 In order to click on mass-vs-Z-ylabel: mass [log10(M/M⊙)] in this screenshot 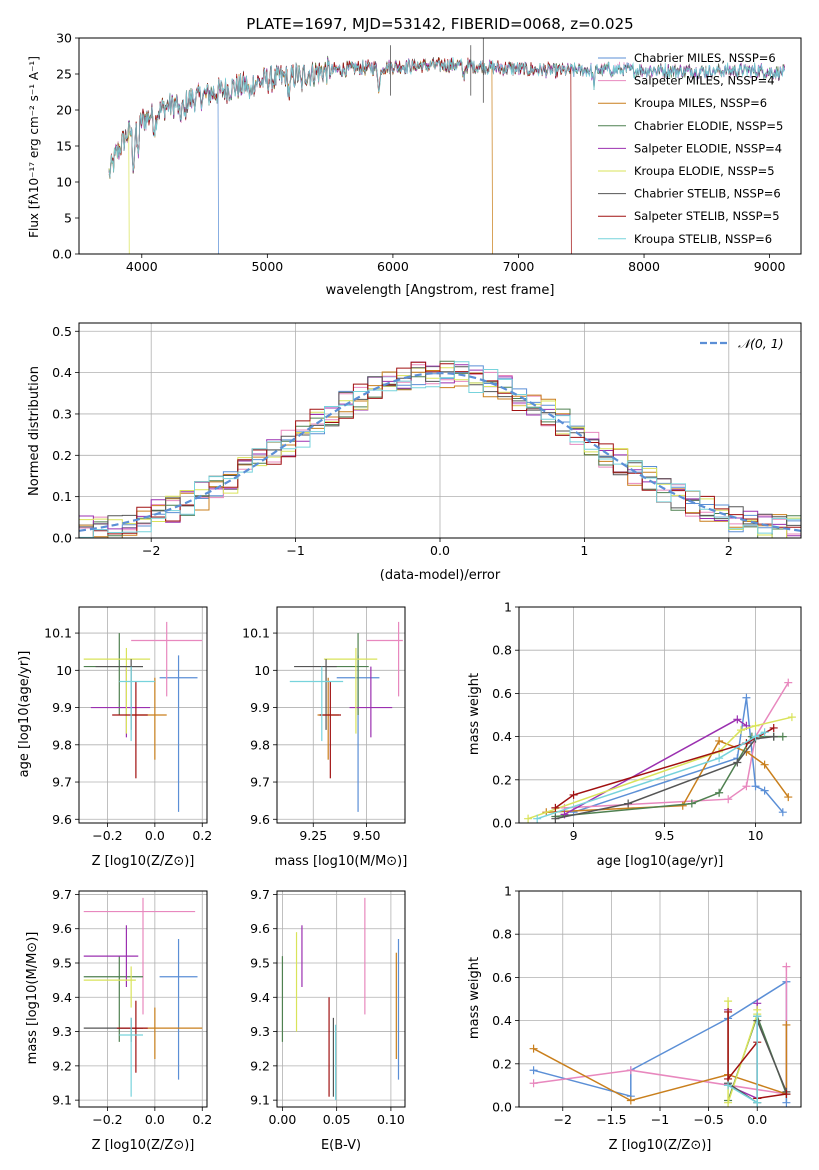, I will do `click(32, 998)`.